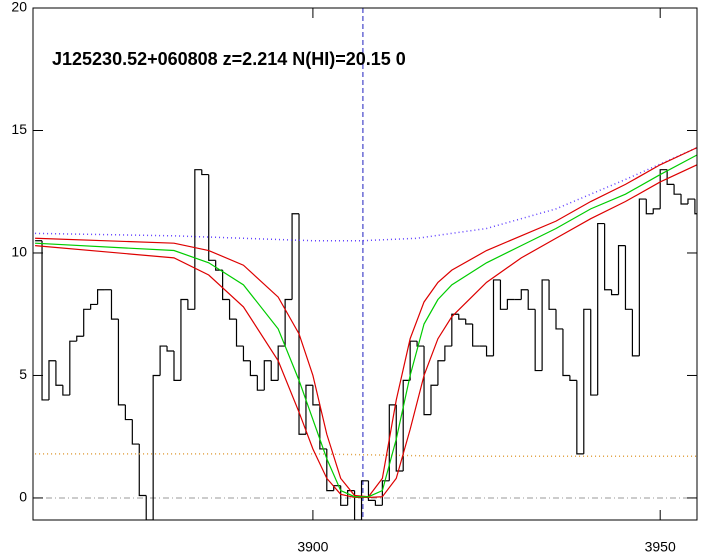  Describe the element at coordinates (23, 497) in the screenshot. I see `y-tick-label: 0` at that location.